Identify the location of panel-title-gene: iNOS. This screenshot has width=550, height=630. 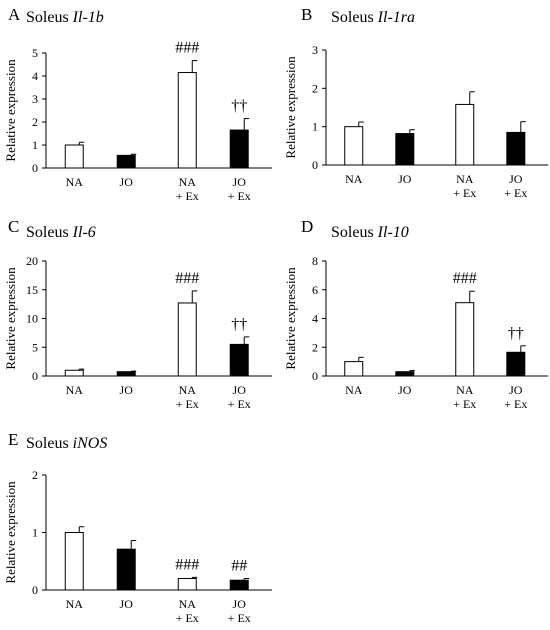
(90, 443).